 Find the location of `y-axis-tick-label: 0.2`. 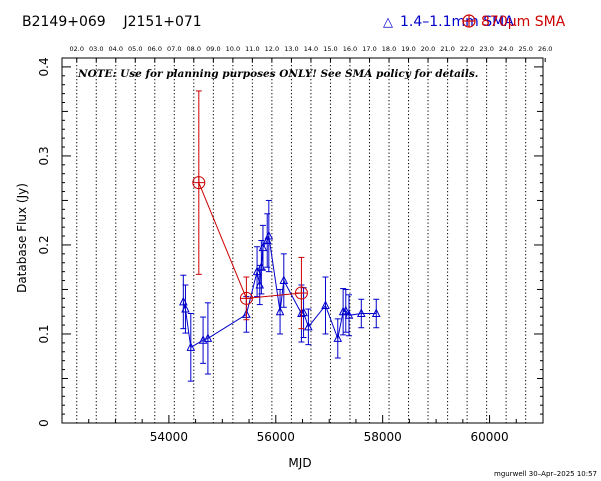

y-axis-tick-label: 0.2 is located at coordinates (44, 244).